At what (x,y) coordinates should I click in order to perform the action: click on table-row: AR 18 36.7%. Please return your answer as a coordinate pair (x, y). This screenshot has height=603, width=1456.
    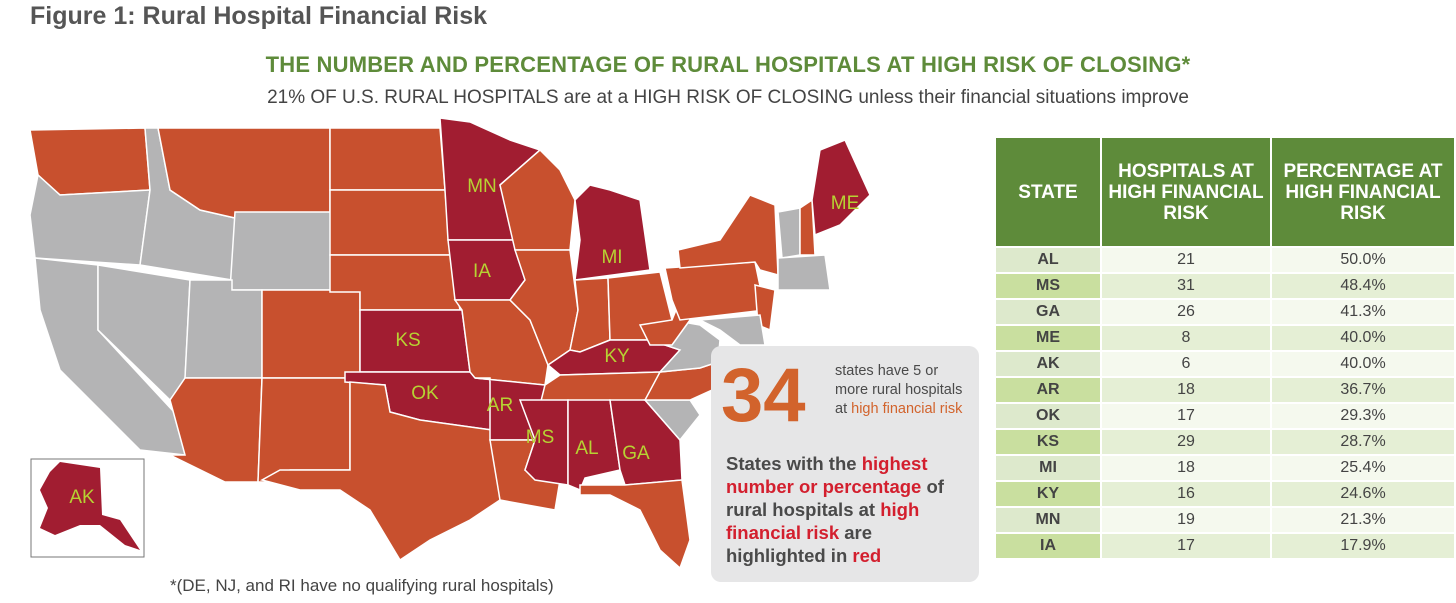
    Looking at the image, I should click on (1225, 390).